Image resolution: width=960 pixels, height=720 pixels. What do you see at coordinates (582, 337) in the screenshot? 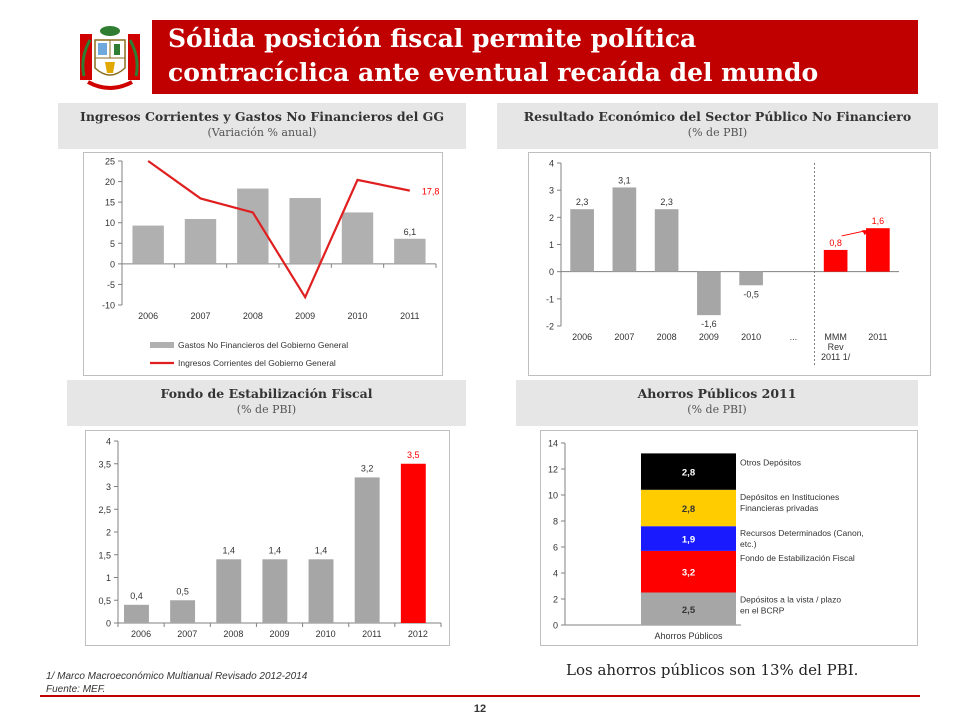
I see `c1-xtick-label: 2006` at bounding box center [582, 337].